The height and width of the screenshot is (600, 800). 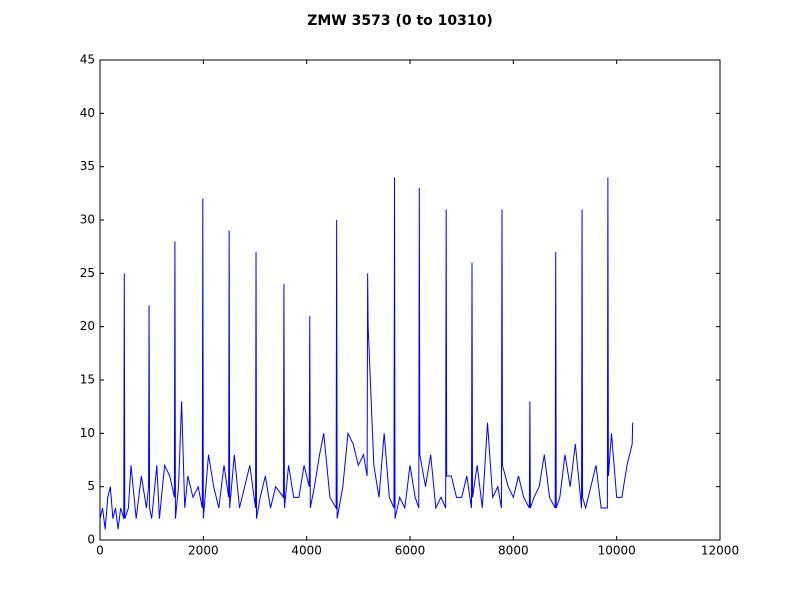 What do you see at coordinates (87, 380) in the screenshot?
I see `y-tick-label: 15` at bounding box center [87, 380].